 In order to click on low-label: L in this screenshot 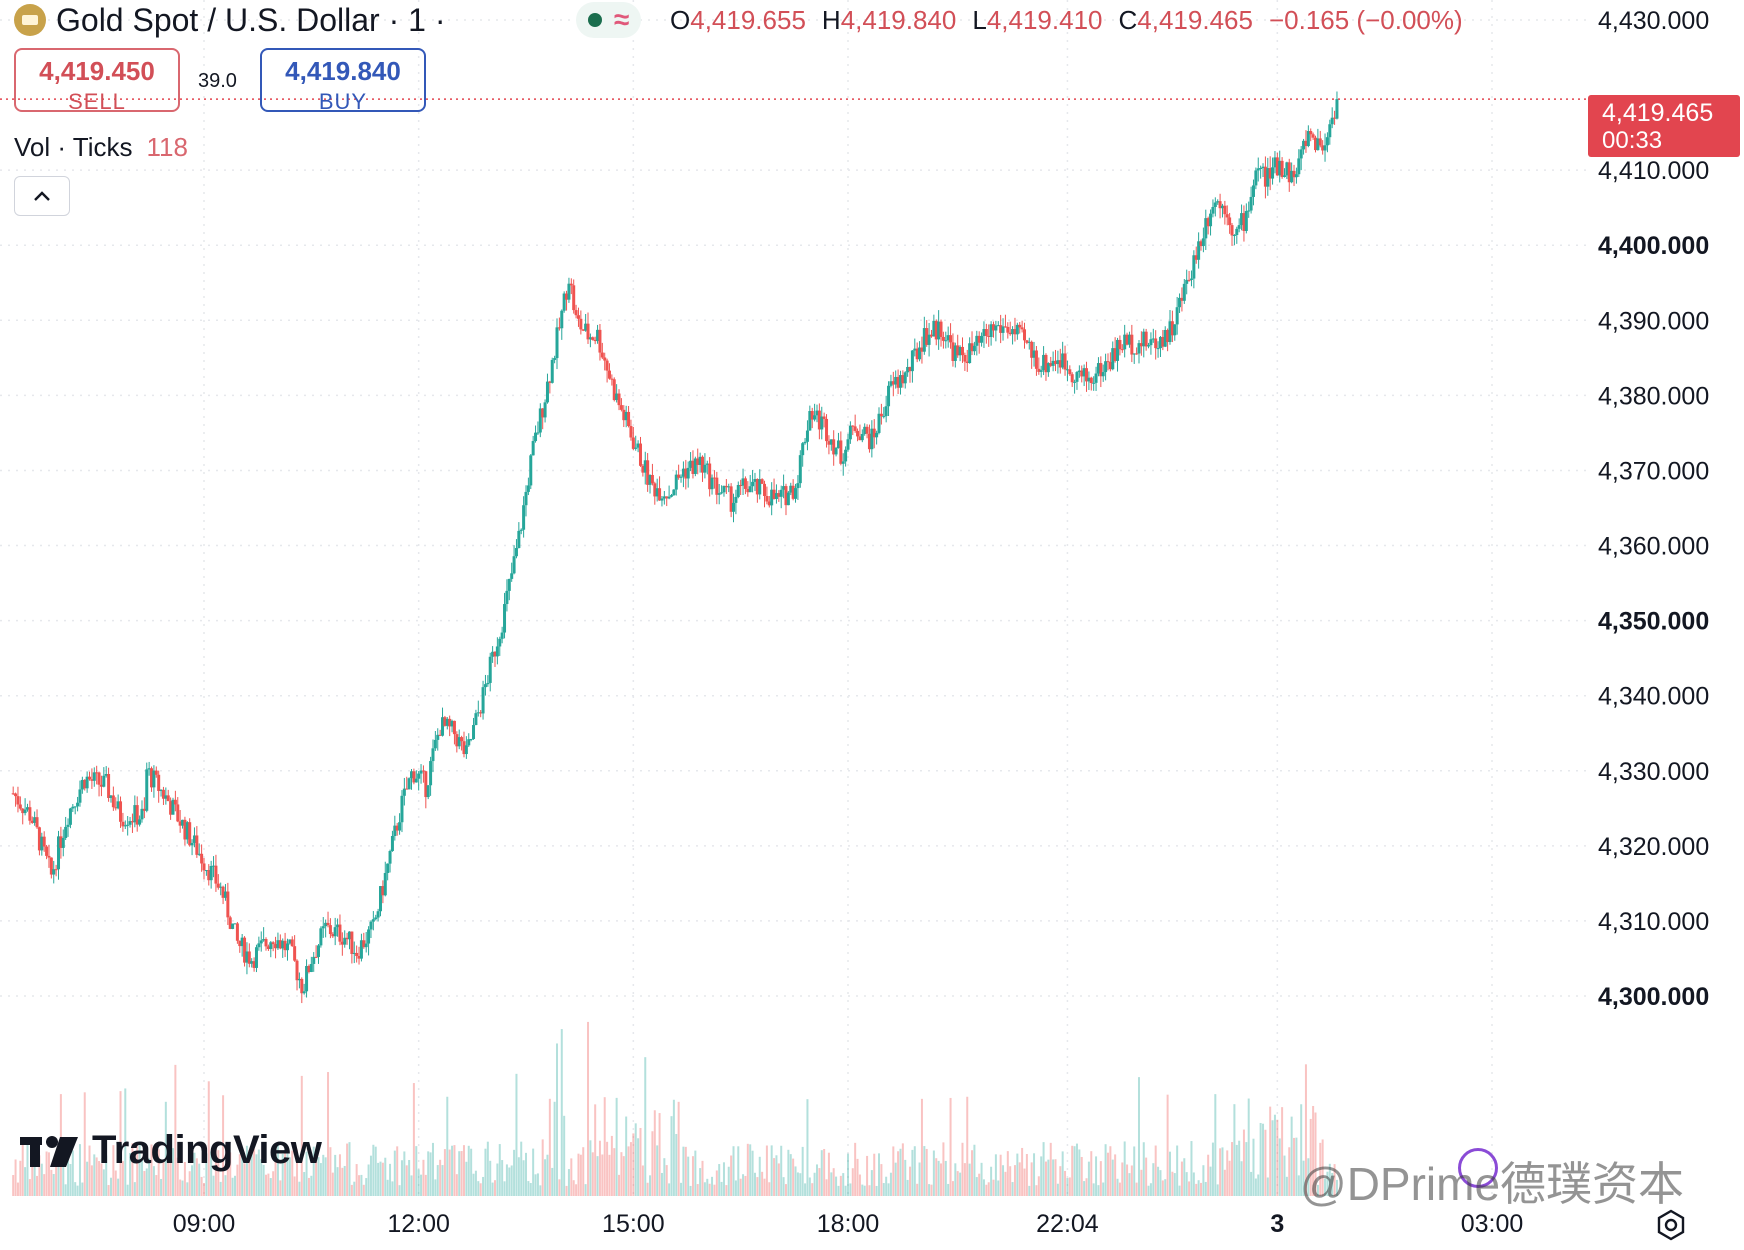, I will do `click(979, 19)`.